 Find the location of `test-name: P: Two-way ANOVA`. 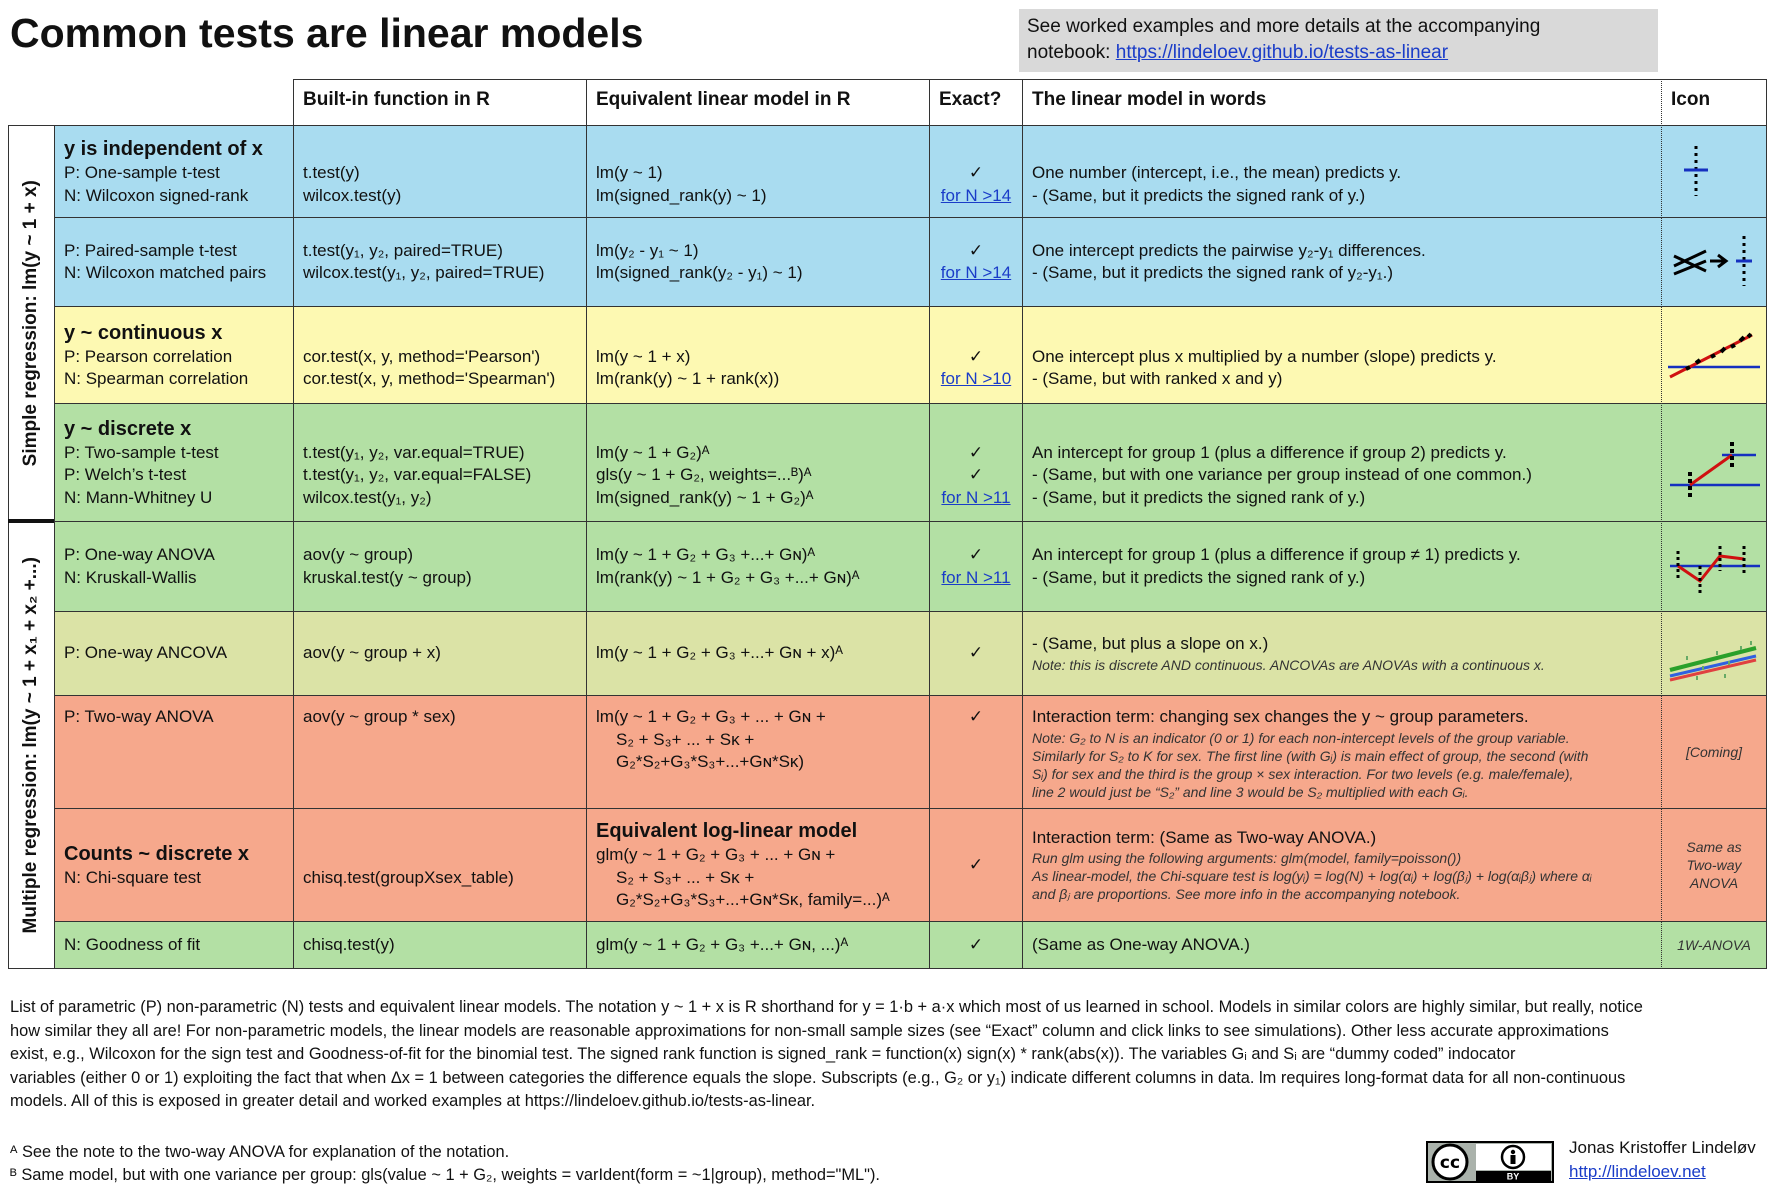

test-name: P: Two-way ANOVA is located at coordinates (139, 716).